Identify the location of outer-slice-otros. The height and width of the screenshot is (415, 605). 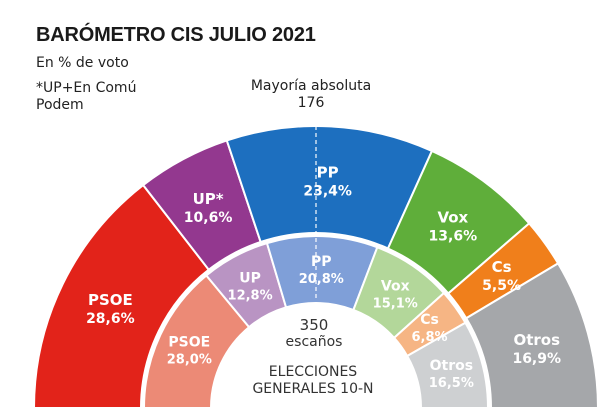
(532, 335).